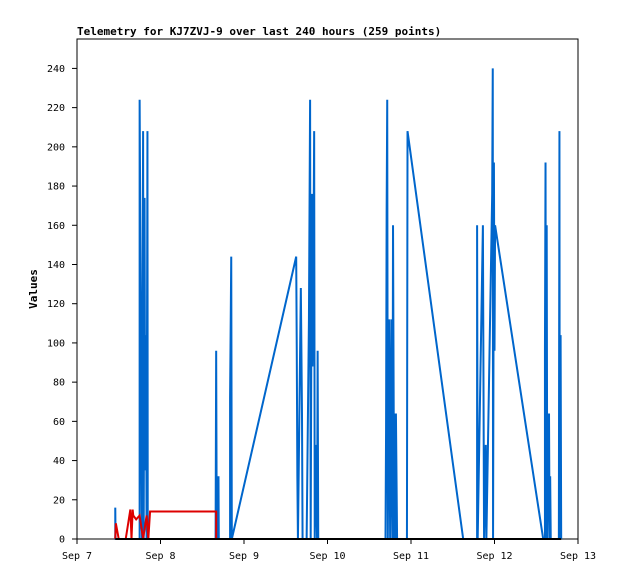 The image size is (618, 579). Describe the element at coordinates (578, 556) in the screenshot. I see `x-tick-label: Sep 13` at that location.